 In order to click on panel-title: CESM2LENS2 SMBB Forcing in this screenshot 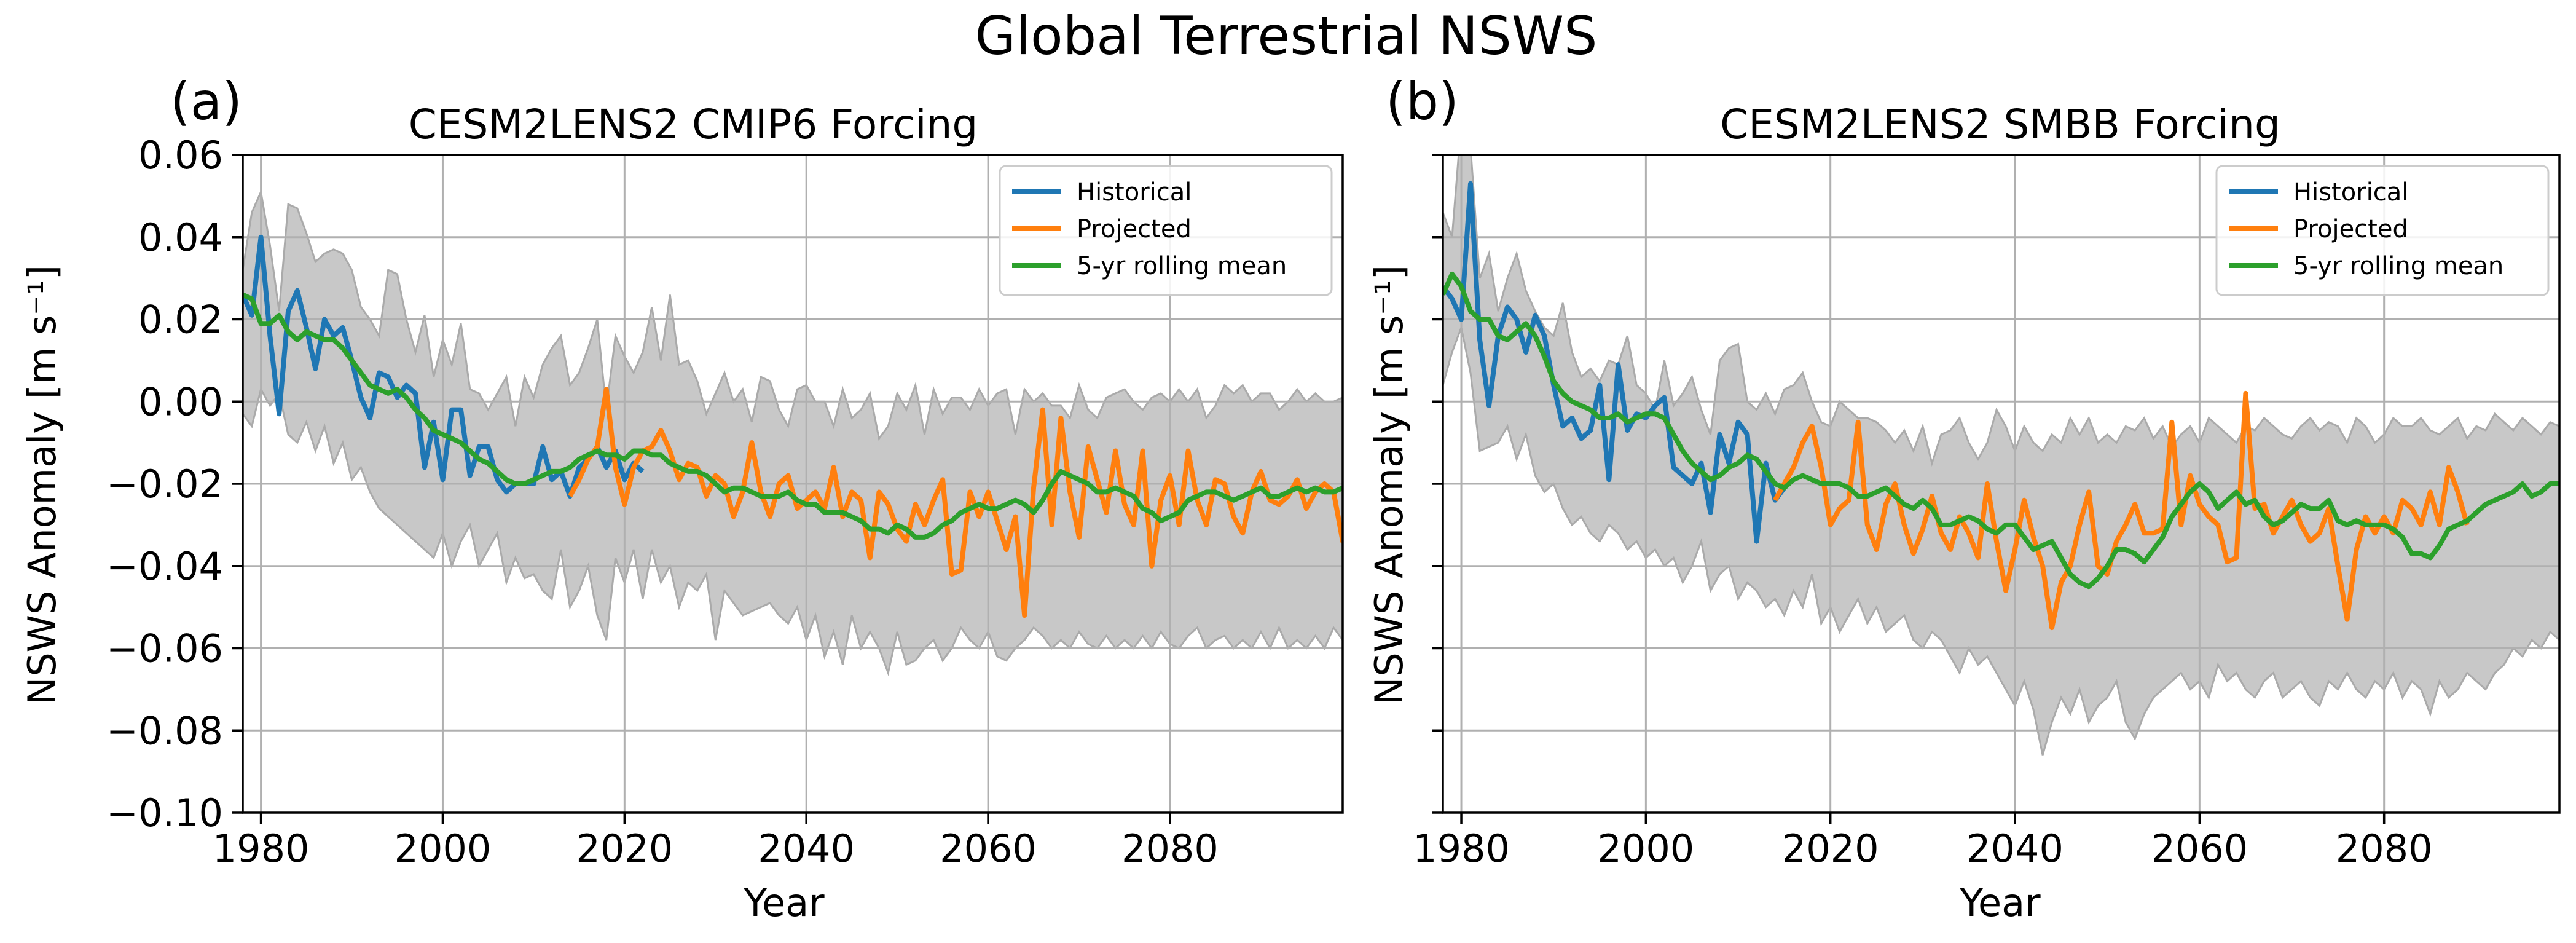, I will do `click(2000, 124)`.